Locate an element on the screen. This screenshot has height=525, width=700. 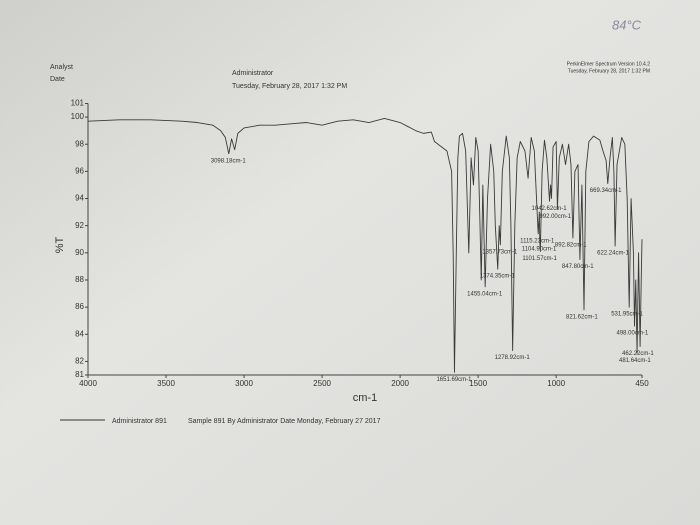
peak-label: 992.00cm-1 is located at coordinates (555, 217).